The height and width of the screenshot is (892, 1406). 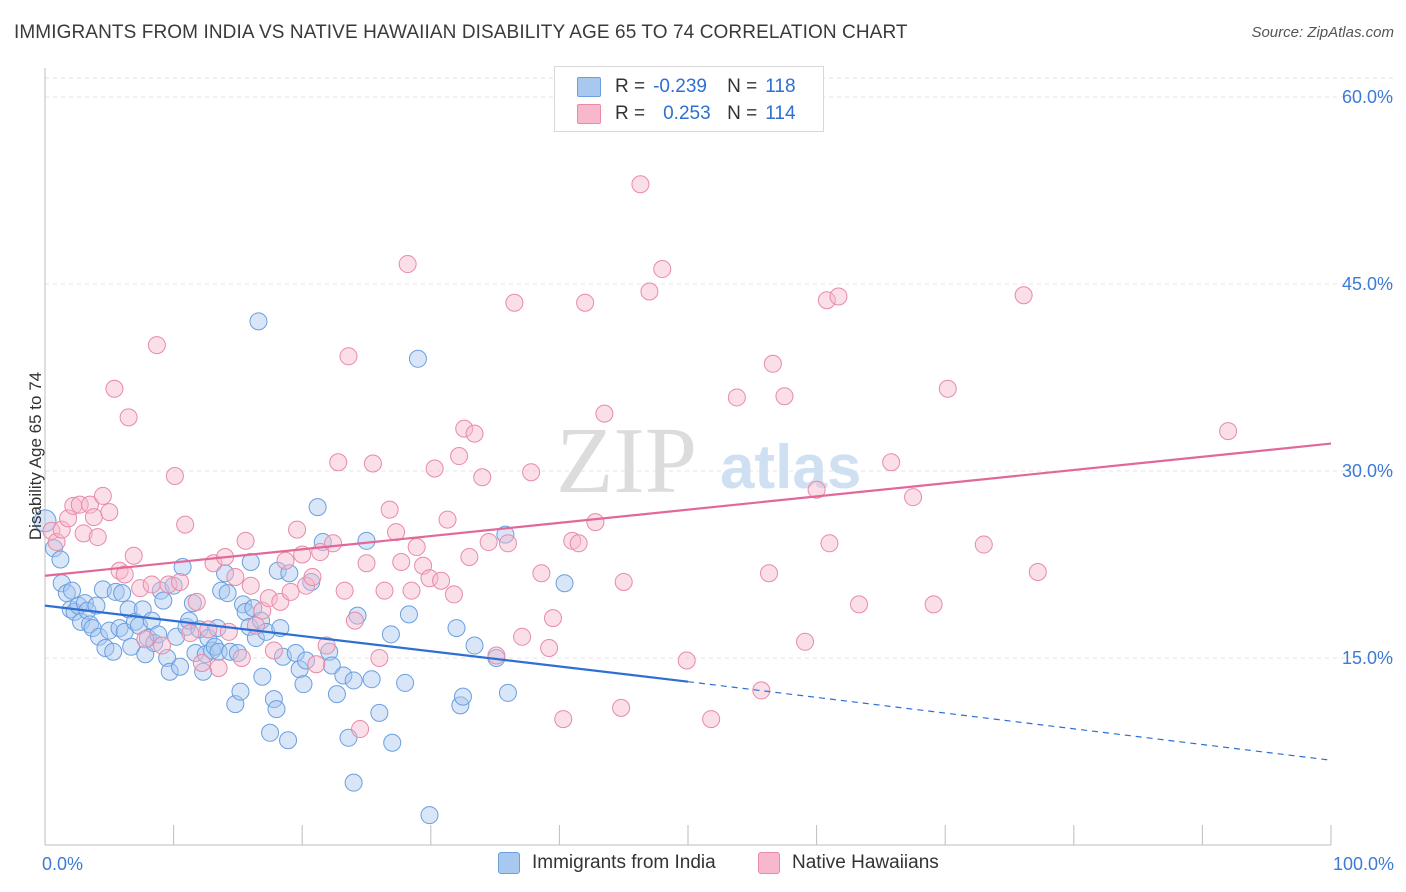 I want to click on trend-line-hawaiian, so click(x=688, y=509).